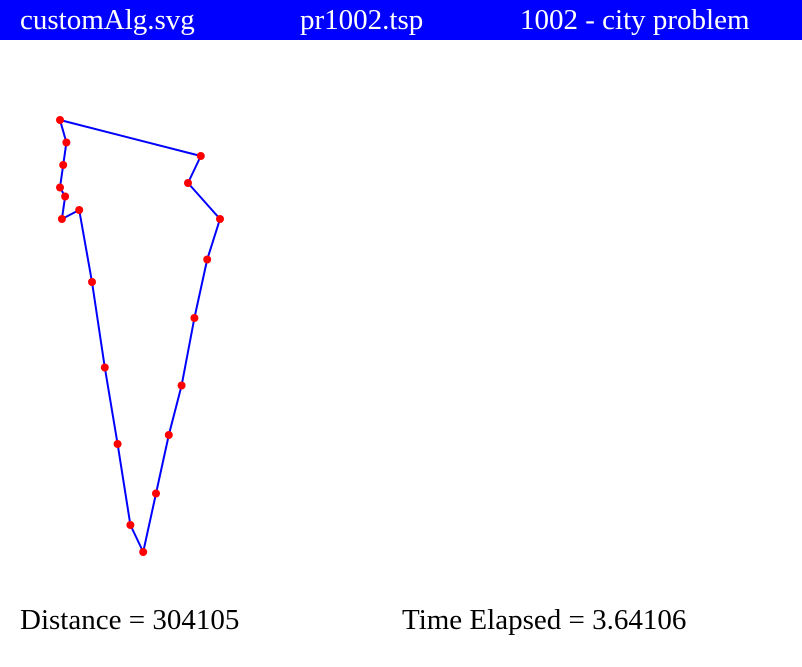 Image resolution: width=802 pixels, height=667 pixels. Describe the element at coordinates (107, 20) in the screenshot. I see `file-name-label: customAlg.svg` at that location.